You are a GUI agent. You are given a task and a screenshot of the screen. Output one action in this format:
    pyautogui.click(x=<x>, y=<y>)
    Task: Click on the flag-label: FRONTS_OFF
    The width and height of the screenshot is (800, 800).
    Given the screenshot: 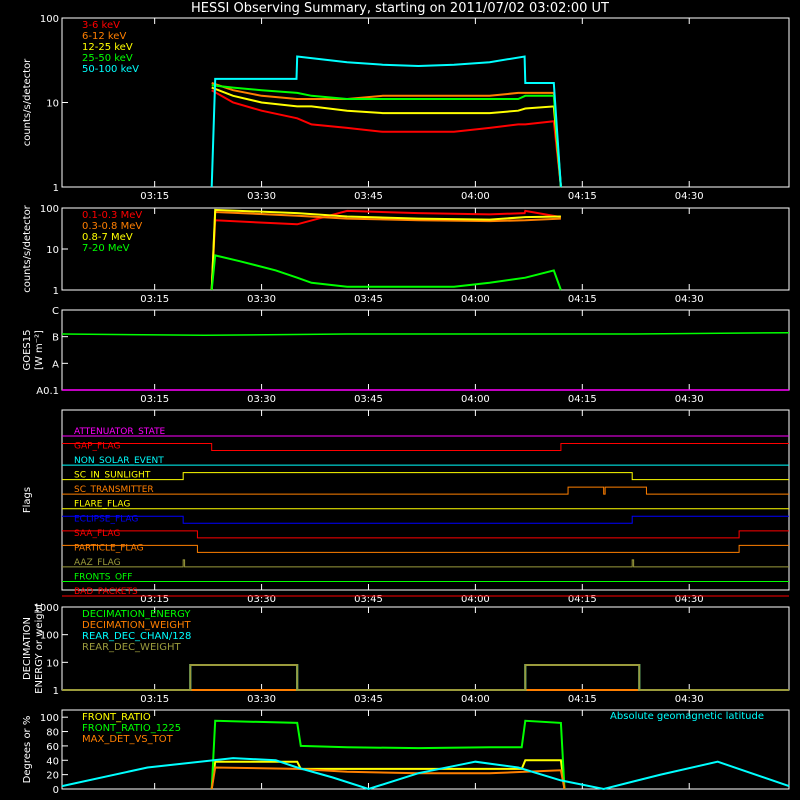 What is the action you would take?
    pyautogui.click(x=103, y=577)
    